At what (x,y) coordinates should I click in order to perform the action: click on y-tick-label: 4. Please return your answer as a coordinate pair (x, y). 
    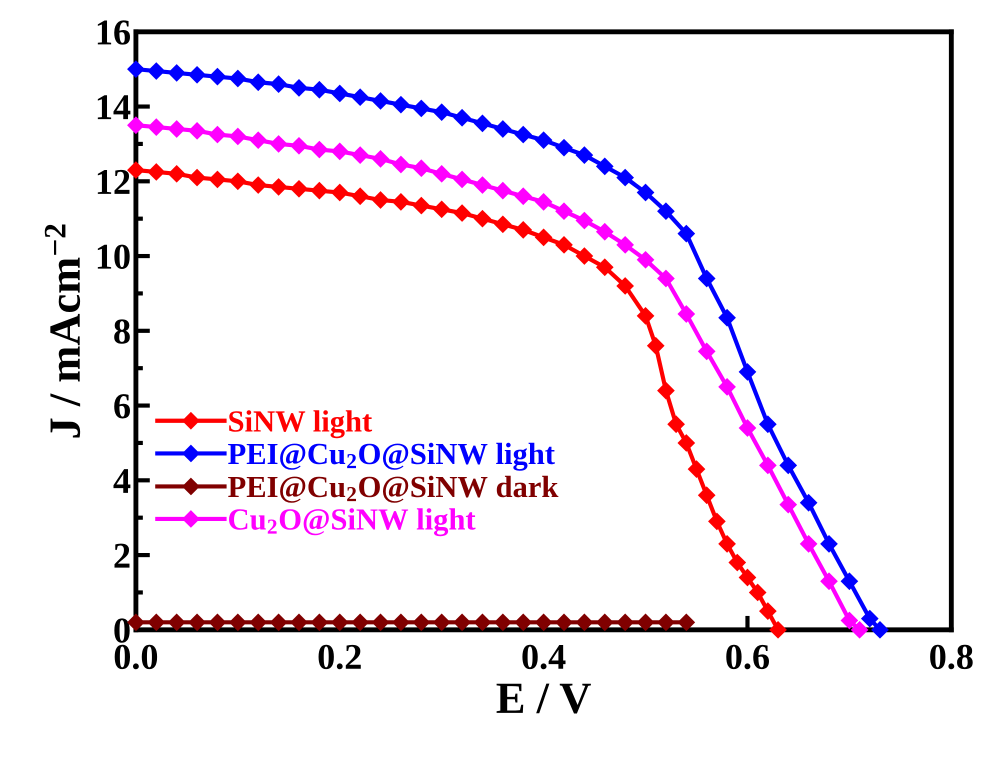
    Looking at the image, I should click on (121, 481).